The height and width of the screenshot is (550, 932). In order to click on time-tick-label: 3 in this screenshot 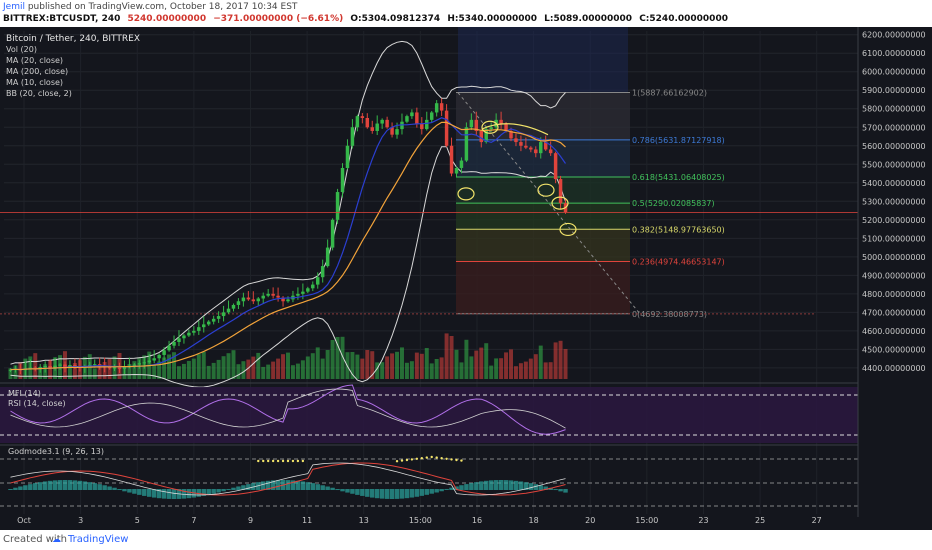, I will do `click(80, 520)`.